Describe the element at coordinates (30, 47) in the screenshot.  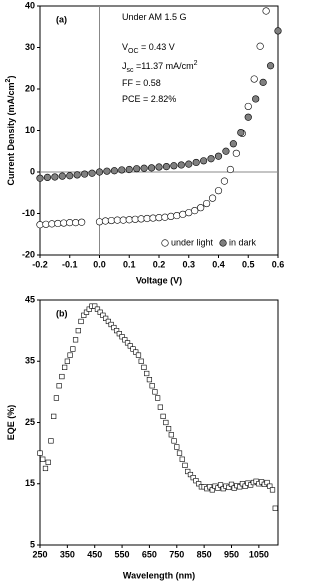
I see `y-tick-label: 30` at that location.